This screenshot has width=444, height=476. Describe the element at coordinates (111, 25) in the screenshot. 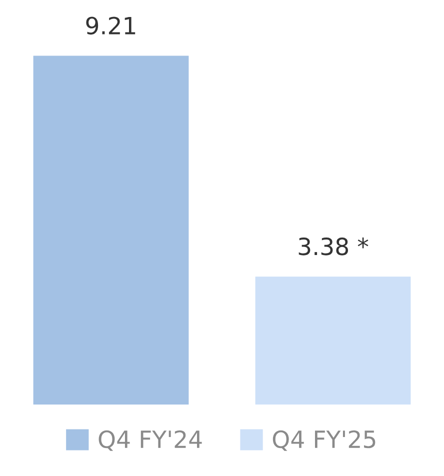

I see `data-label: 9.21` at that location.